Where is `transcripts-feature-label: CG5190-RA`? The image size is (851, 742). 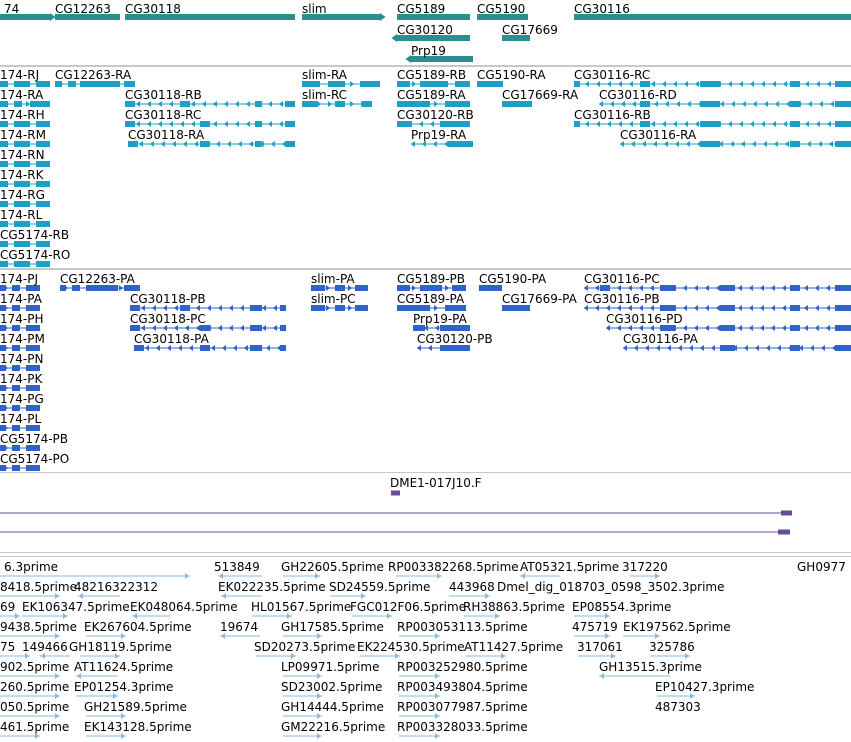 transcripts-feature-label: CG5190-RA is located at coordinates (511, 75).